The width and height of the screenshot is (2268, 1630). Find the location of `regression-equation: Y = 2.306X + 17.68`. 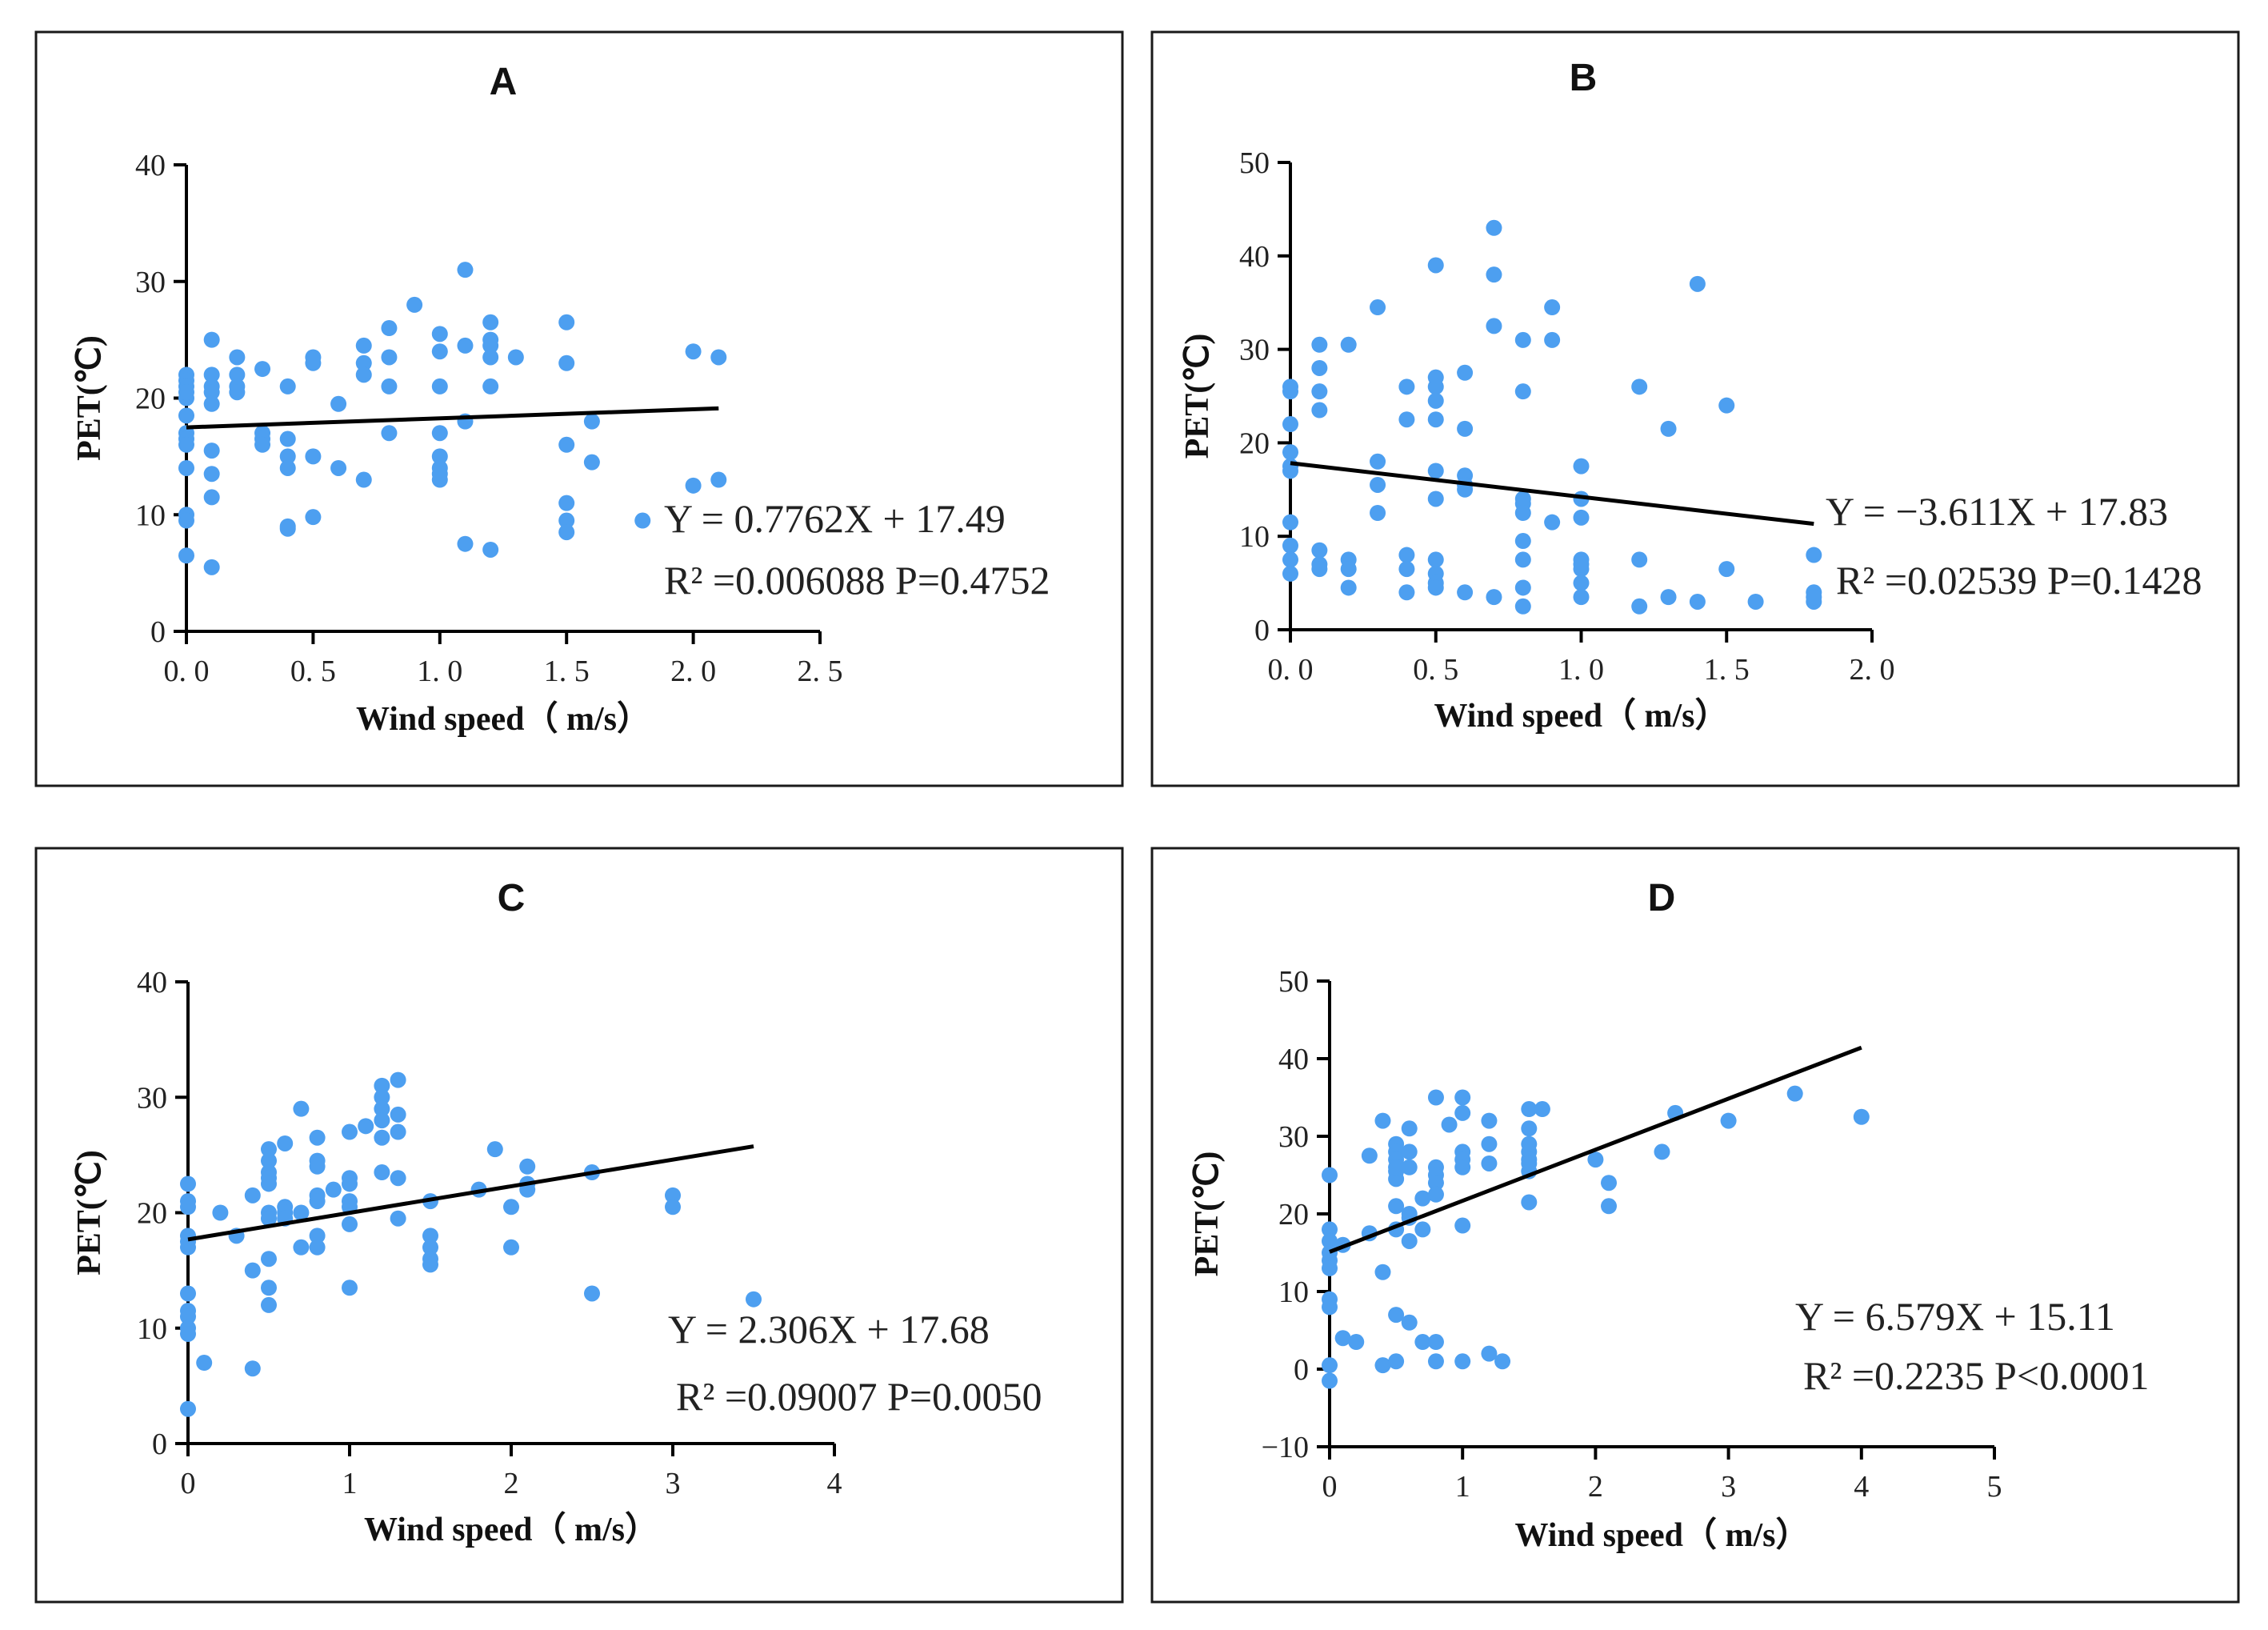

regression-equation: Y = 2.306X + 17.68 is located at coordinates (829, 1329).